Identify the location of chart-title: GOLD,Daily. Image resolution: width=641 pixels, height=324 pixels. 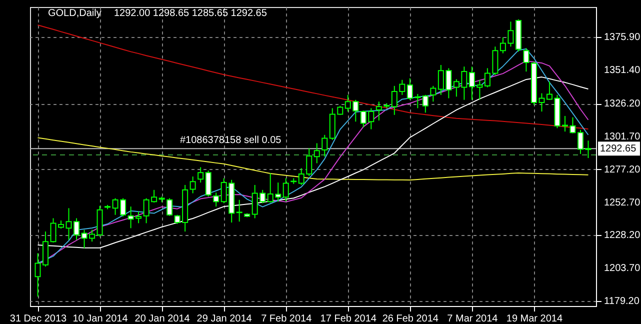
(75, 13).